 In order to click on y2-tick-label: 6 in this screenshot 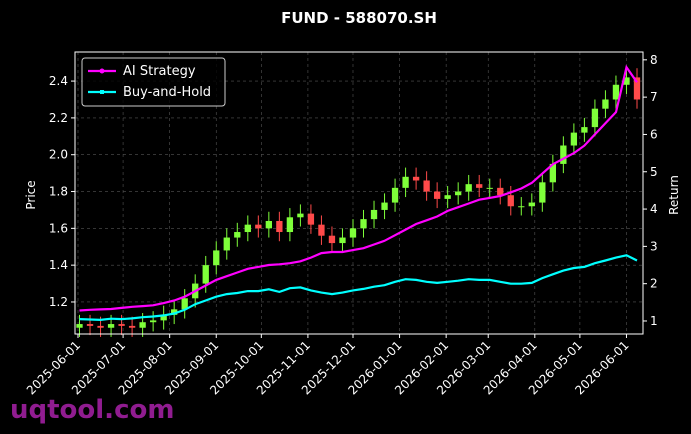, I will do `click(654, 134)`.